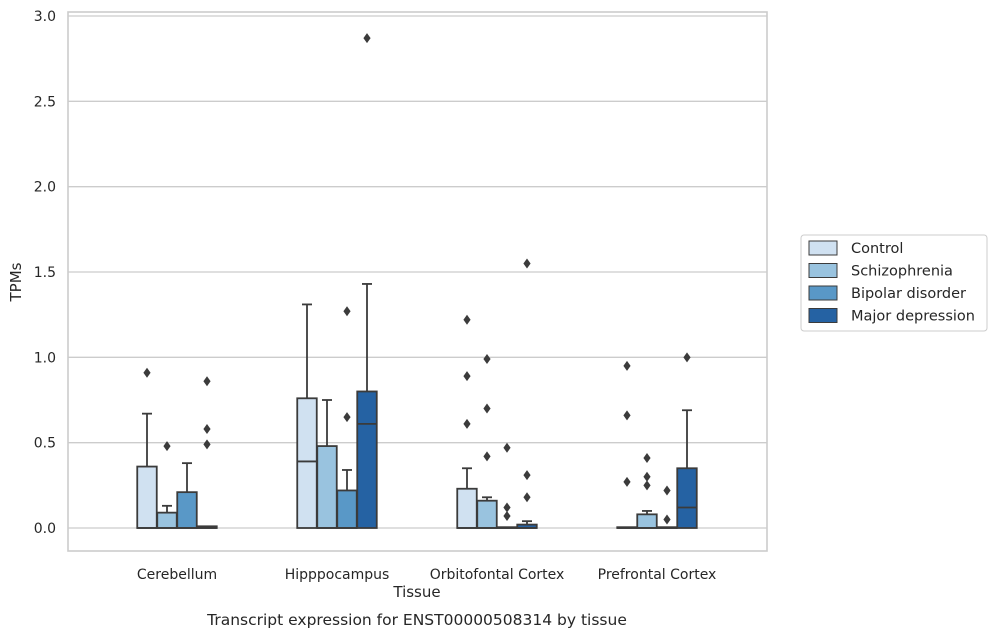 Image resolution: width=997 pixels, height=638 pixels. What do you see at coordinates (908, 294) in the screenshot?
I see `legend-label: Bipolar disorder` at bounding box center [908, 294].